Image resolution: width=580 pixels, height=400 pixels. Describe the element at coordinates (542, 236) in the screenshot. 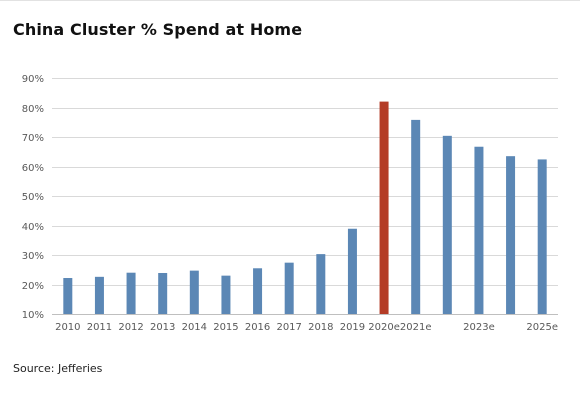

I see `bar-2025e` at that location.